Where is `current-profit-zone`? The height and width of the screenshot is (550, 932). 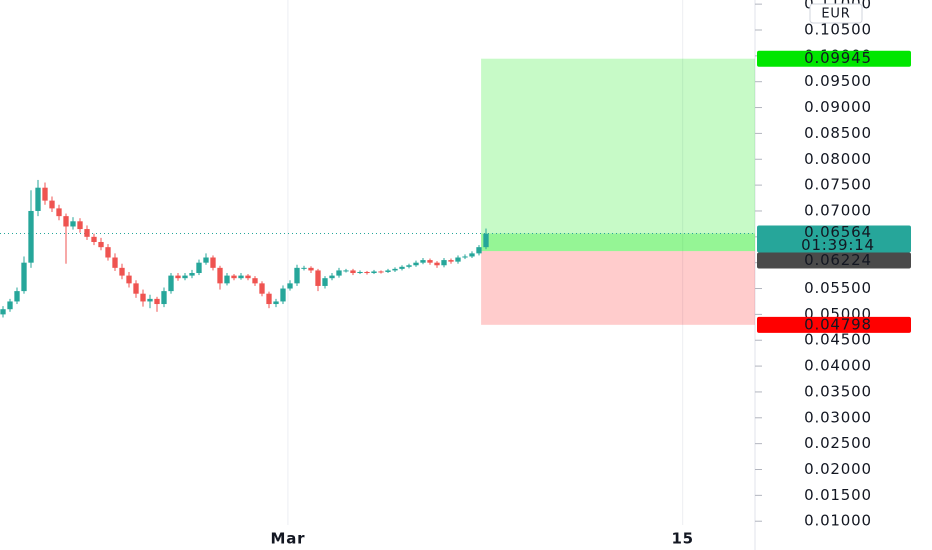
current-profit-zone is located at coordinates (618, 242).